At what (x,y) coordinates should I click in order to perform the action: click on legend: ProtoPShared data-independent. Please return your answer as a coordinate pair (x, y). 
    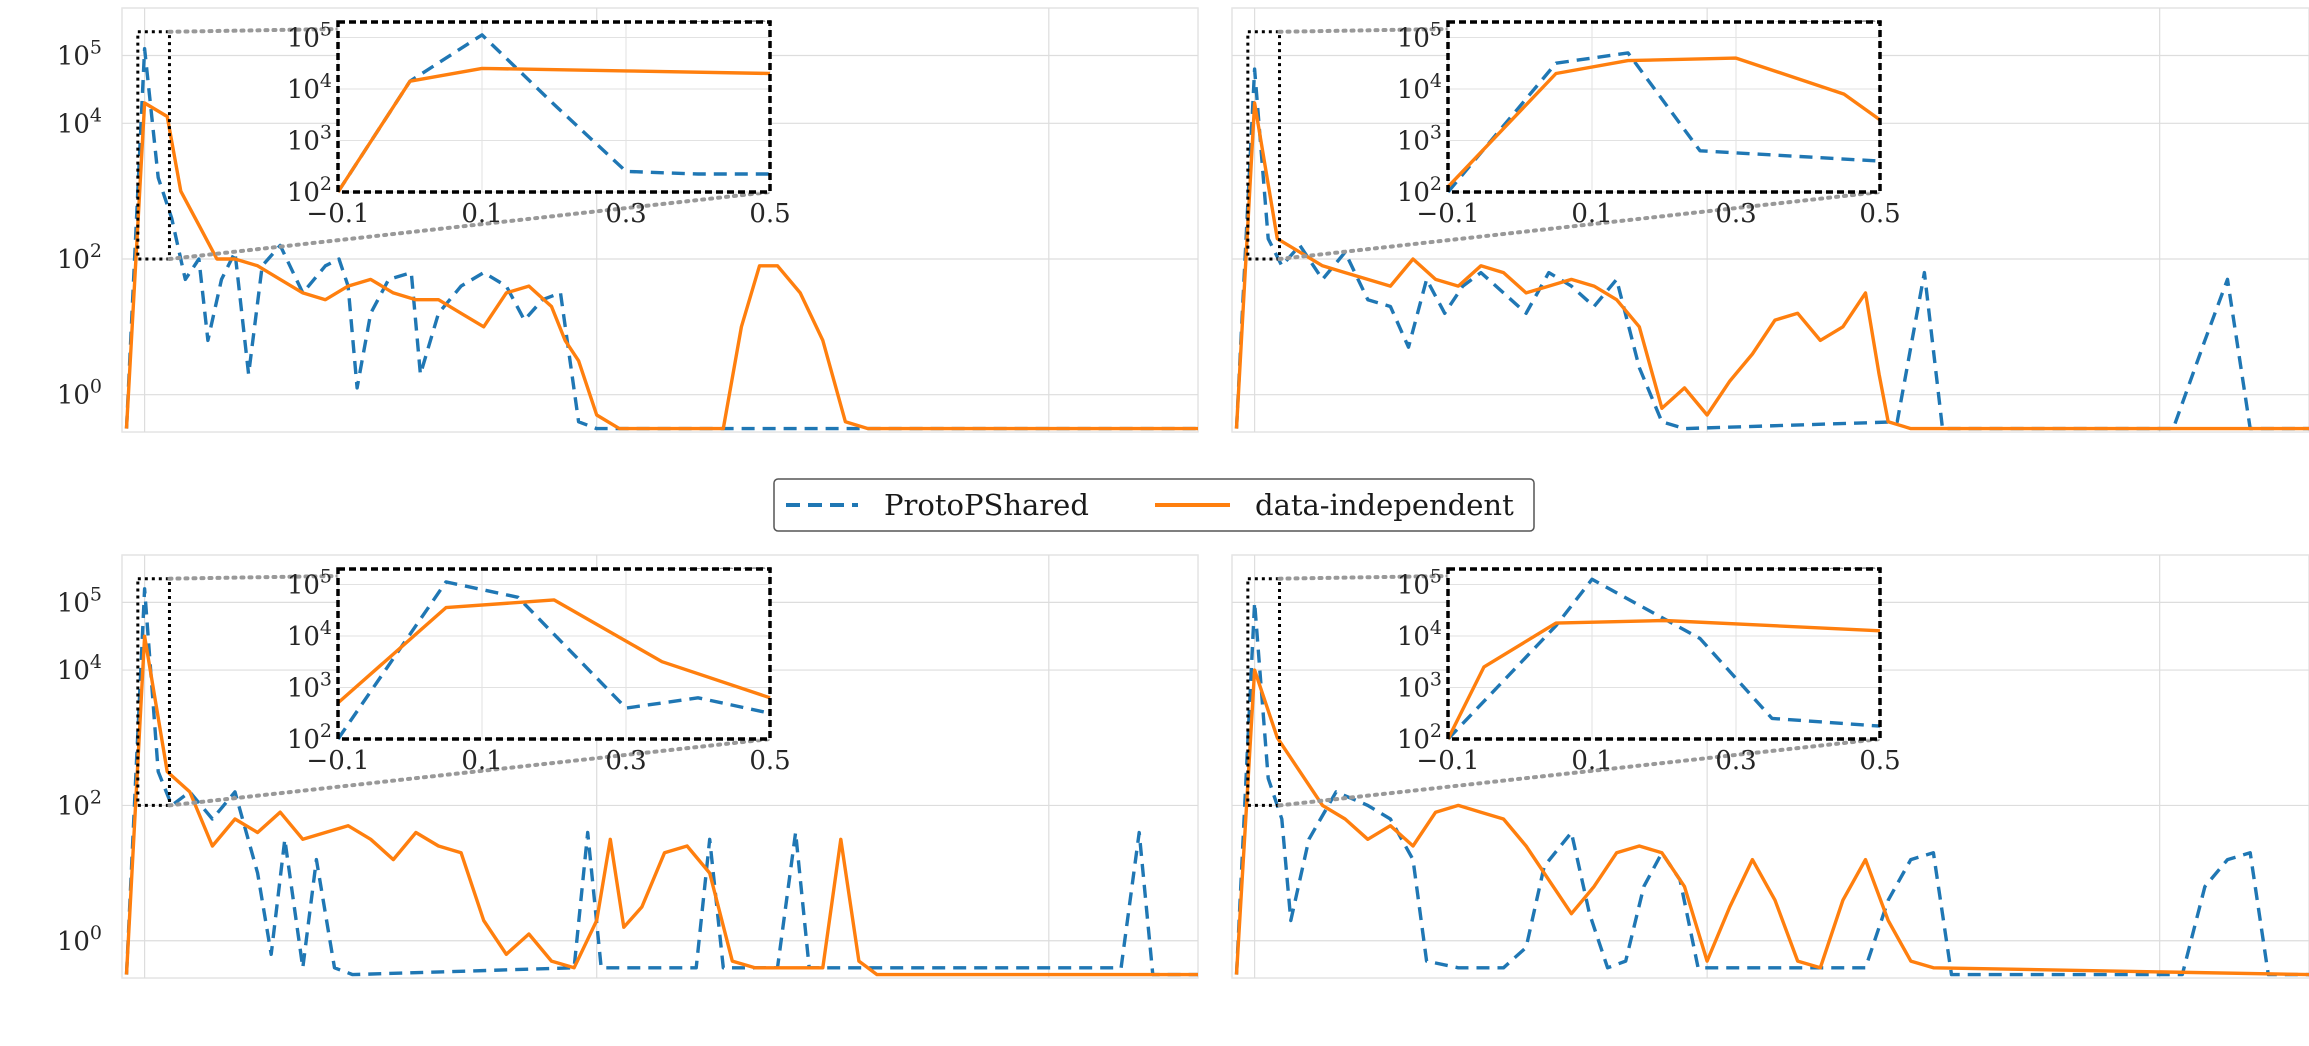
    Looking at the image, I should click on (1154, 505).